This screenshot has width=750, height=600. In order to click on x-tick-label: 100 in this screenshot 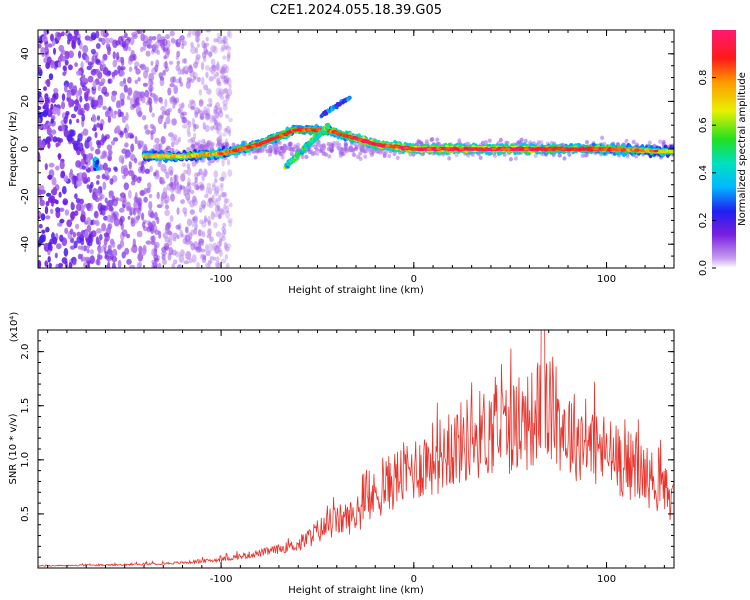, I will do `click(606, 579)`.